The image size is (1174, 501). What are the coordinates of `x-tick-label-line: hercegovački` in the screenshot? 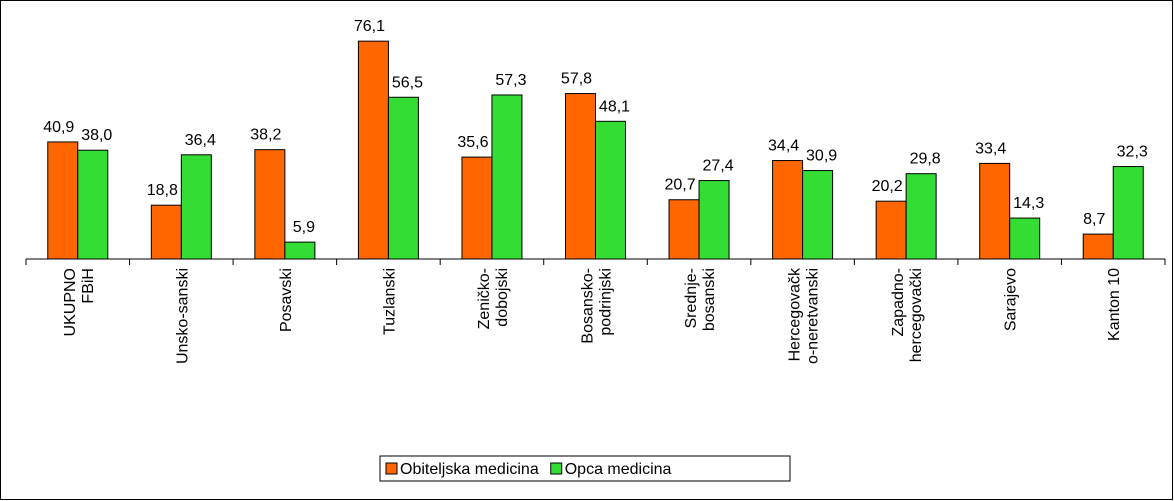 It's located at (916, 315).